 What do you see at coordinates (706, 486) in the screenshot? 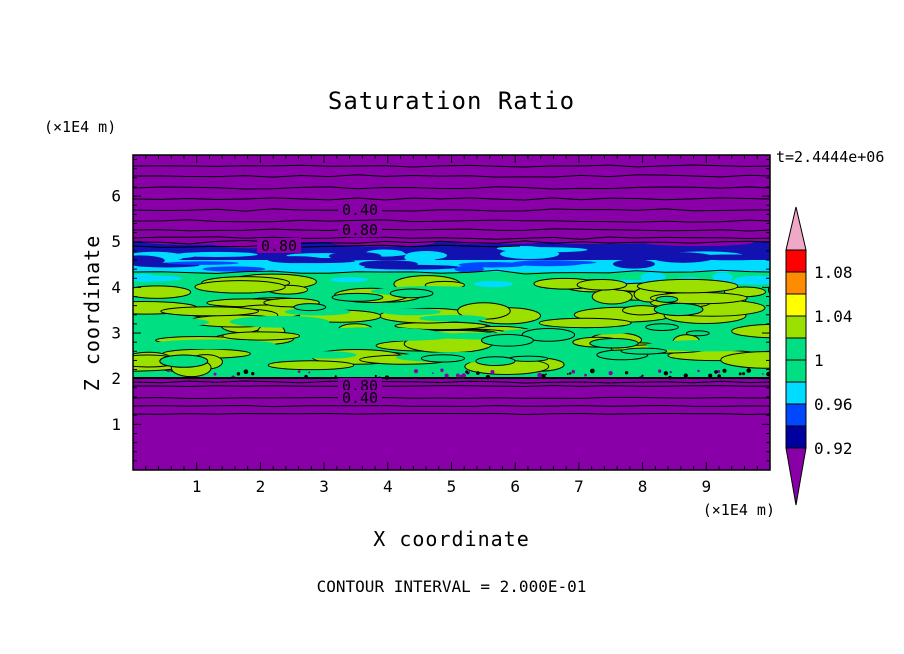
I see `x-tick-label: 9` at bounding box center [706, 486].